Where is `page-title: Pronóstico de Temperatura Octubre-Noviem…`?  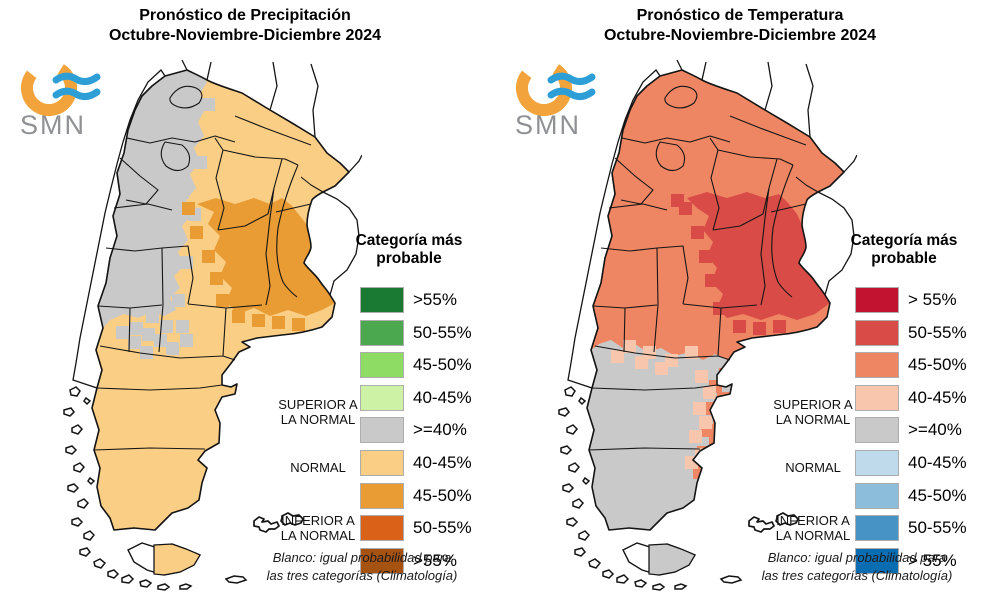 page-title: Pronóstico de Temperatura Octubre-Noviem… is located at coordinates (740, 26).